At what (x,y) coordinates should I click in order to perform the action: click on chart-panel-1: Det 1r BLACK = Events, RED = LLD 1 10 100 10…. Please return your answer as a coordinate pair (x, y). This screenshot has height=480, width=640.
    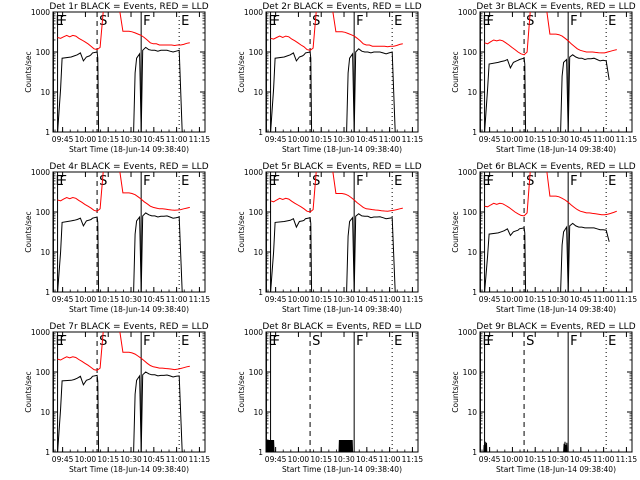
    Looking at the image, I should click on (117, 78).